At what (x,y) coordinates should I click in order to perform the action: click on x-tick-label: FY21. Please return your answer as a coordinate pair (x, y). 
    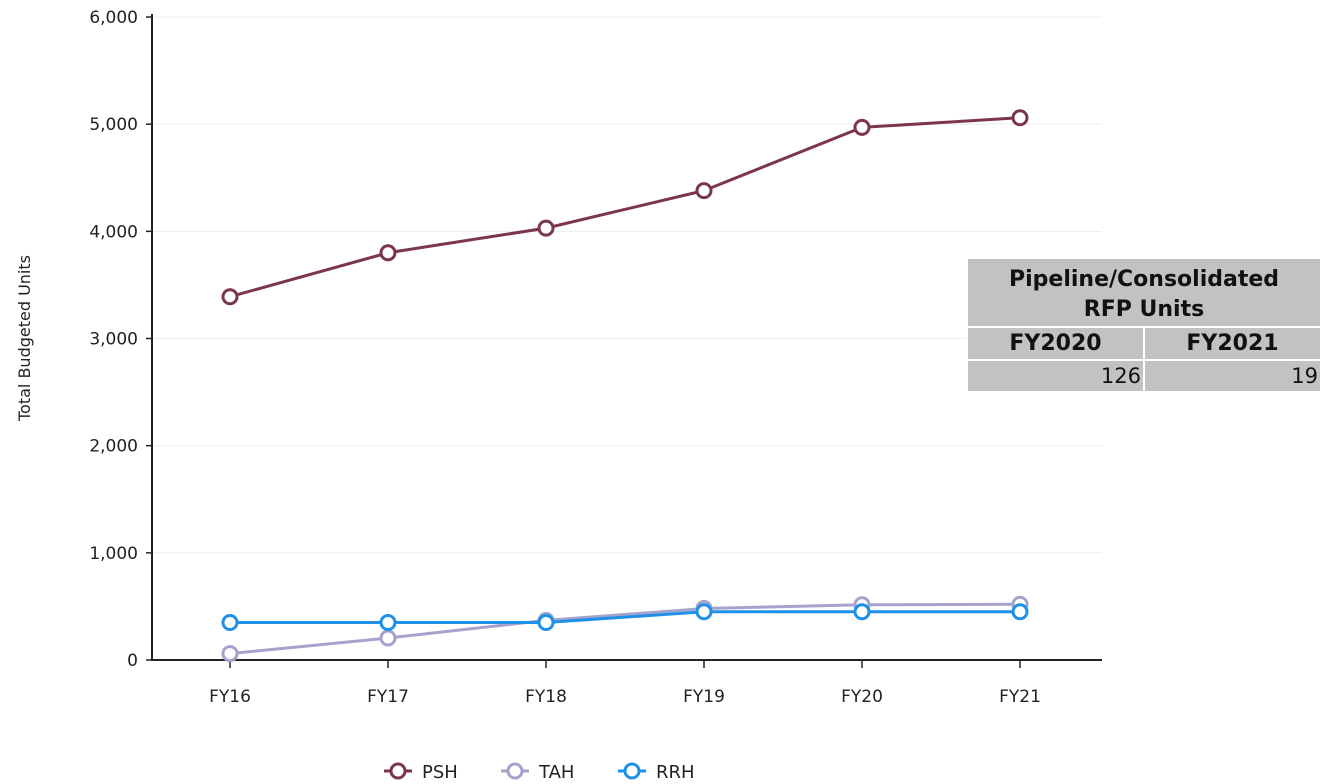
    Looking at the image, I should click on (1020, 697).